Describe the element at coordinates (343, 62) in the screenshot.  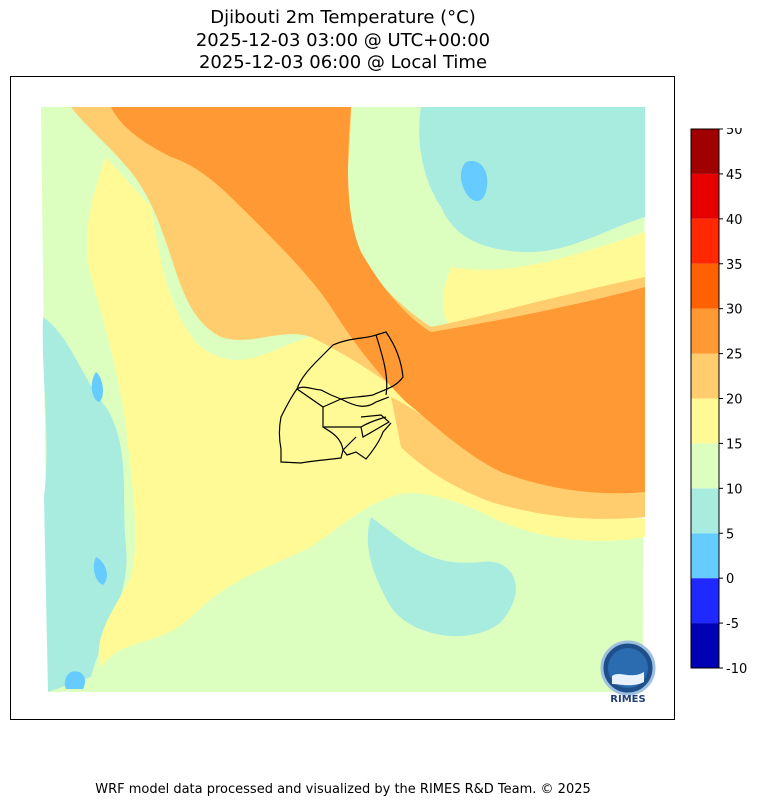
I see `chart-subtitle-local: 2025-12-03 06:00 @ Local Time` at that location.